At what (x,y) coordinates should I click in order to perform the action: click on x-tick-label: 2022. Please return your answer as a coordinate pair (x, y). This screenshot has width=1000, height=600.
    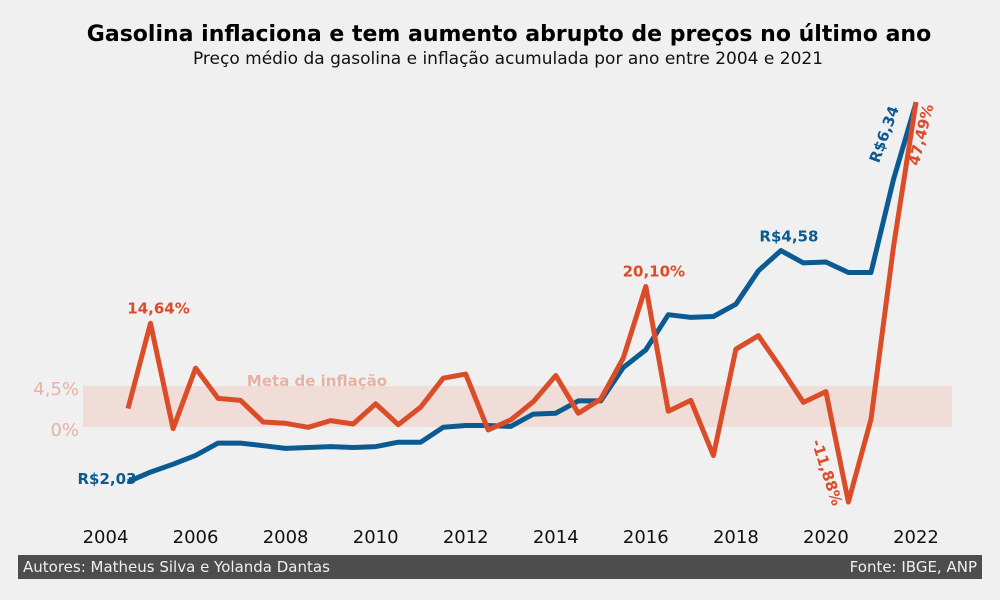
    Looking at the image, I should click on (916, 537).